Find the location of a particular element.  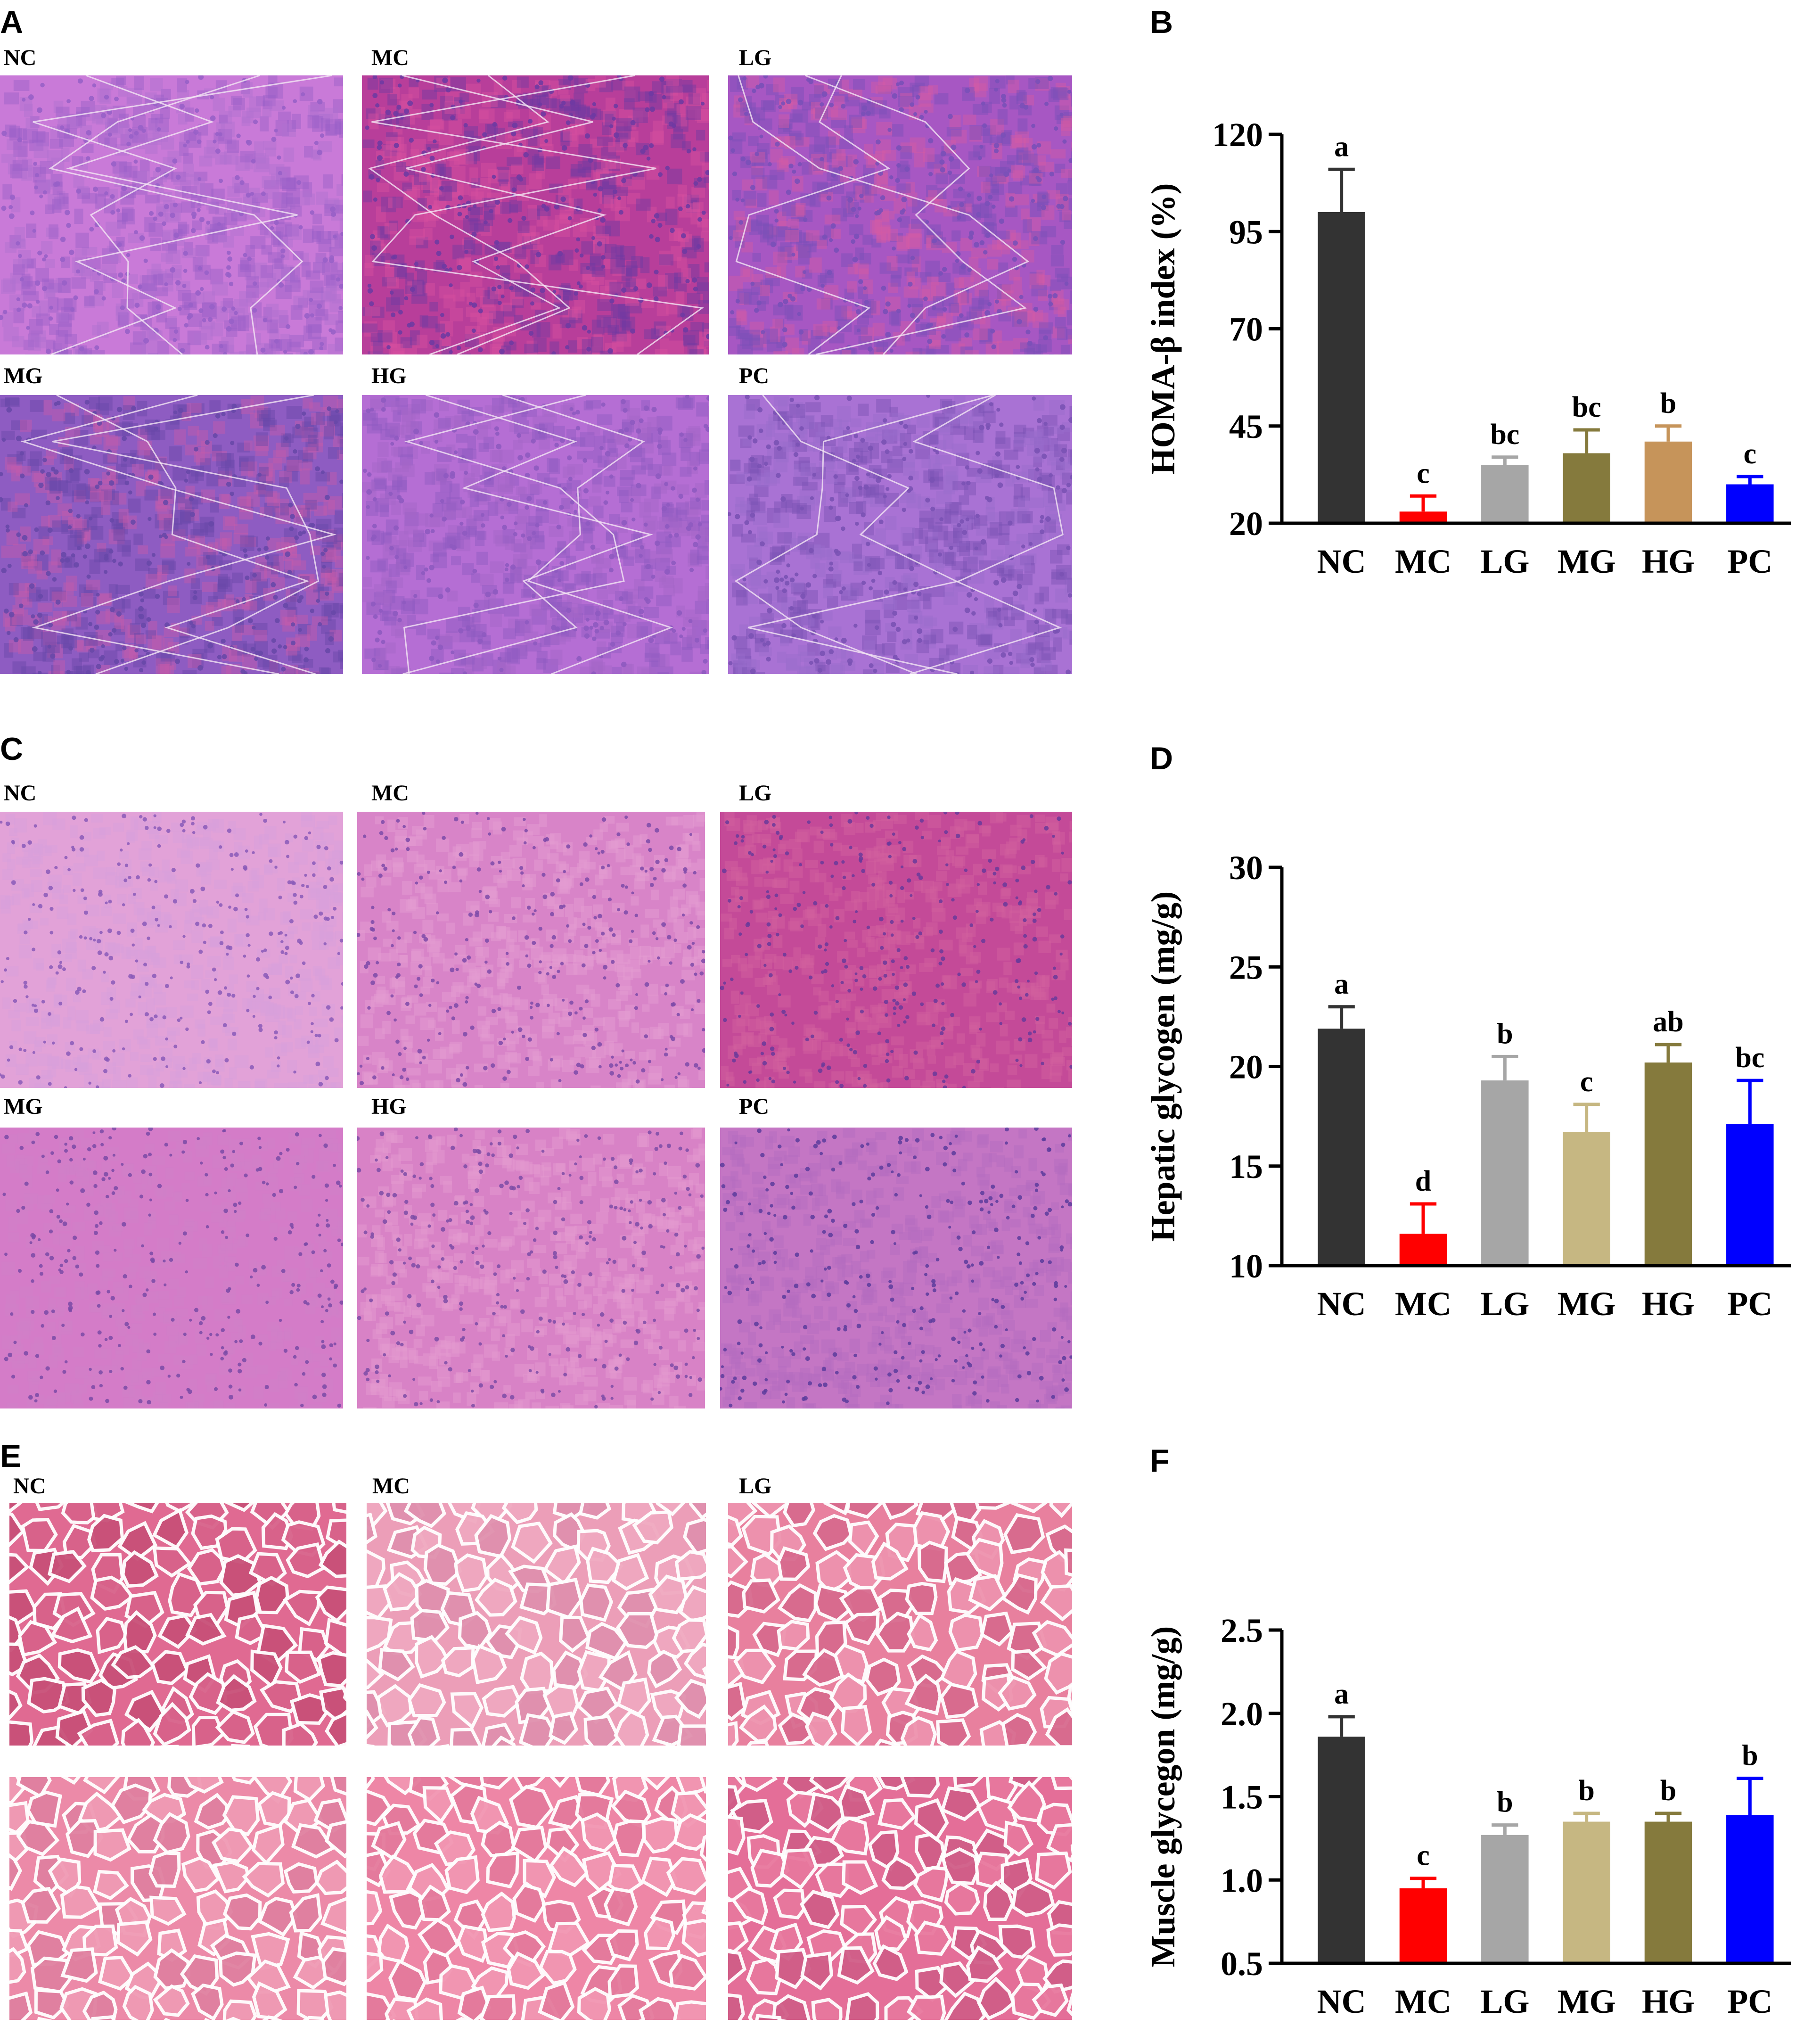

micrograph-c-nc is located at coordinates (171, 950).